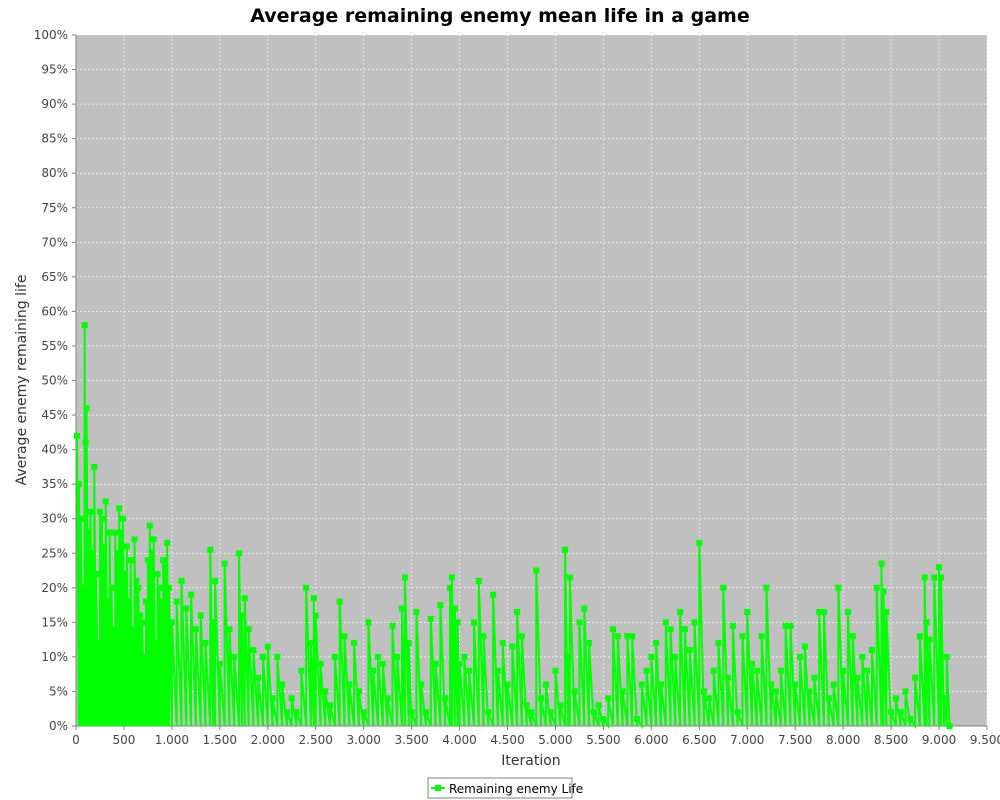 The width and height of the screenshot is (1000, 800). I want to click on x-tick-label: 8.000, so click(843, 740).